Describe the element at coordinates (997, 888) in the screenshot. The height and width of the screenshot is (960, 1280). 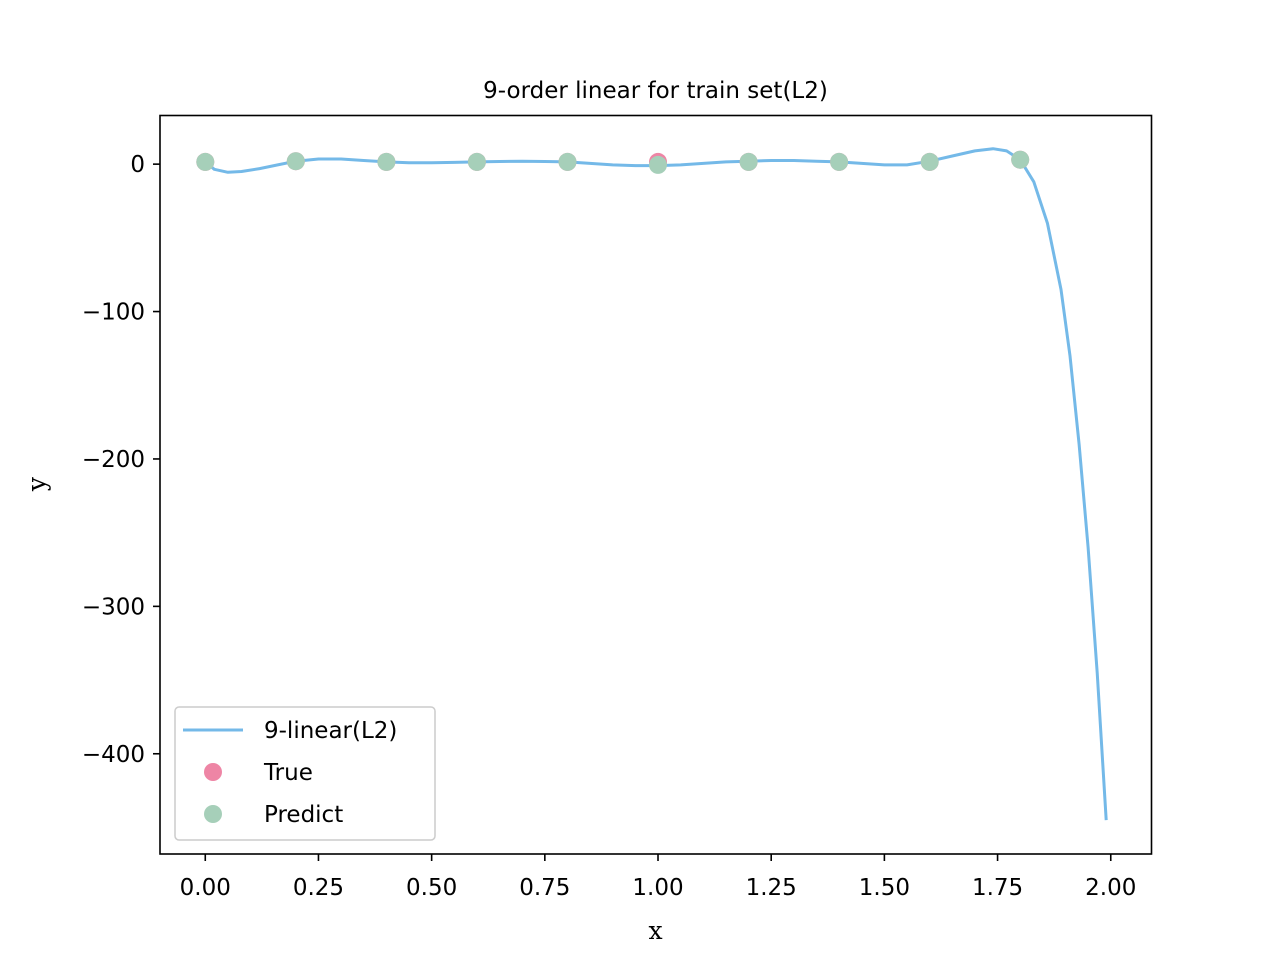
I see `x-tick-label-7: 1.75` at that location.